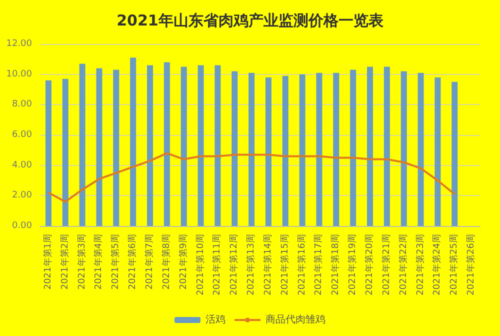 Image resolution: width=500 pixels, height=336 pixels. Describe the element at coordinates (22, 105) in the screenshot. I see `y-tick-label: 8.00` at that location.